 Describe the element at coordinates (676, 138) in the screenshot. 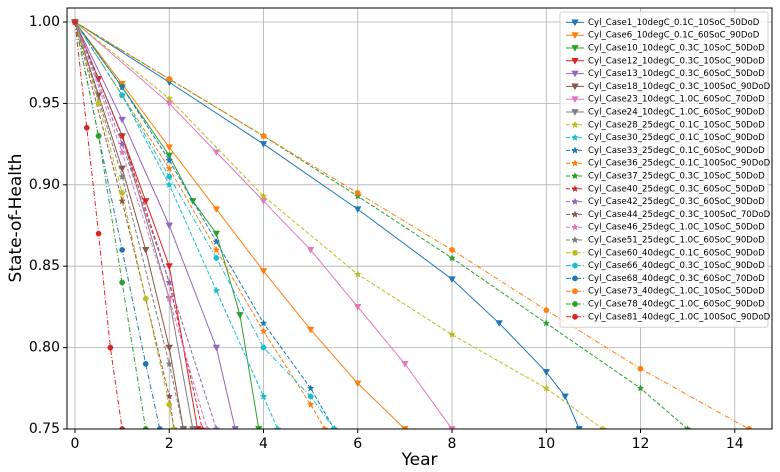

I see `legend-label: Cyl_Case30_25degC_0.1C_10SoC_90DoD` at that location.